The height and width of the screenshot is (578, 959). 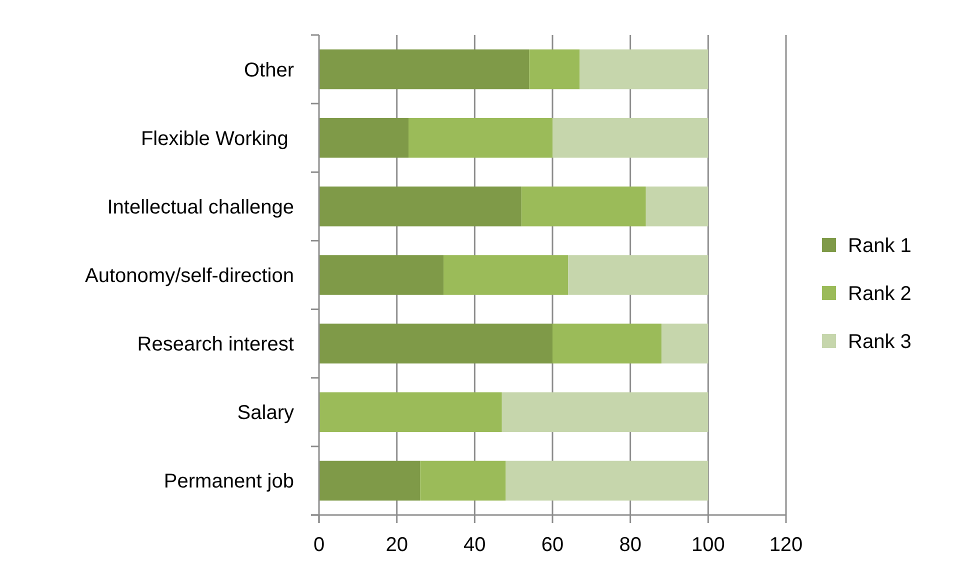 I want to click on legend-label: Rank 3, so click(x=880, y=342).